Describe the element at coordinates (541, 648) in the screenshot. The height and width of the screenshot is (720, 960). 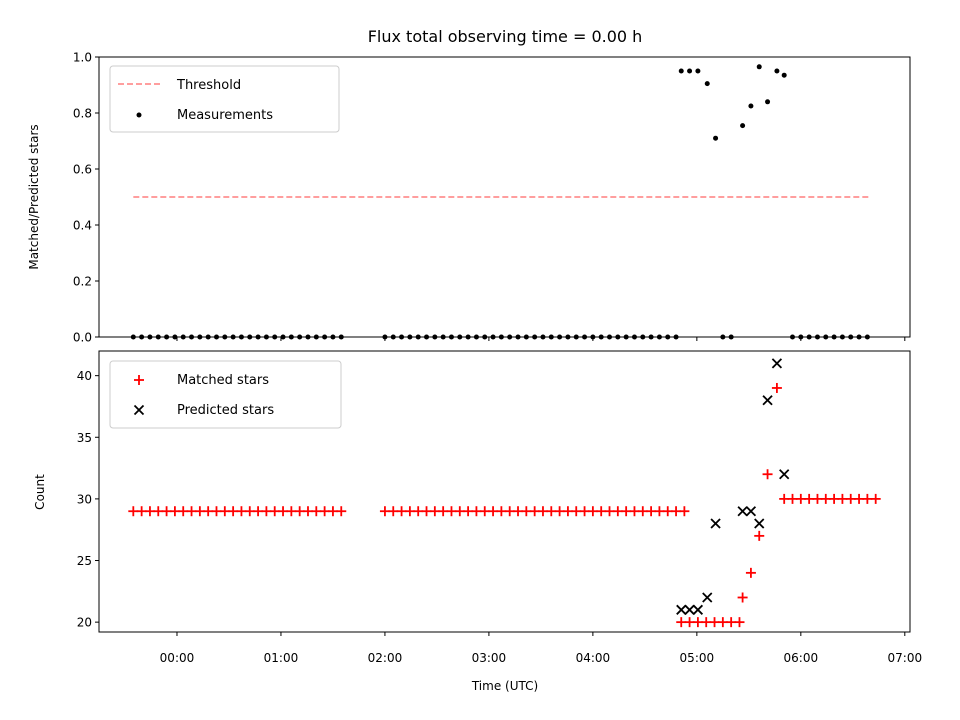
I see `bottom-x-ticks: 00:00 01:00 02:00 03:00 04:00 05:00 06:00 07:00` at that location.